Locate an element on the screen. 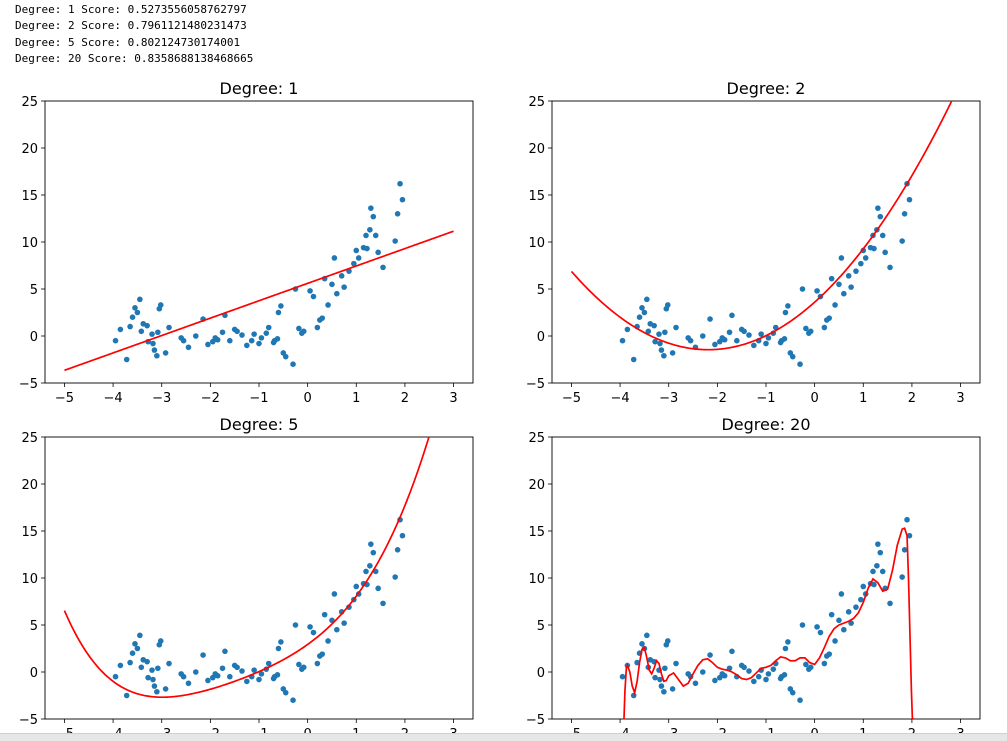 Image resolution: width=1007 pixels, height=741 pixels. chart-title: Degree: 20 is located at coordinates (765, 424).